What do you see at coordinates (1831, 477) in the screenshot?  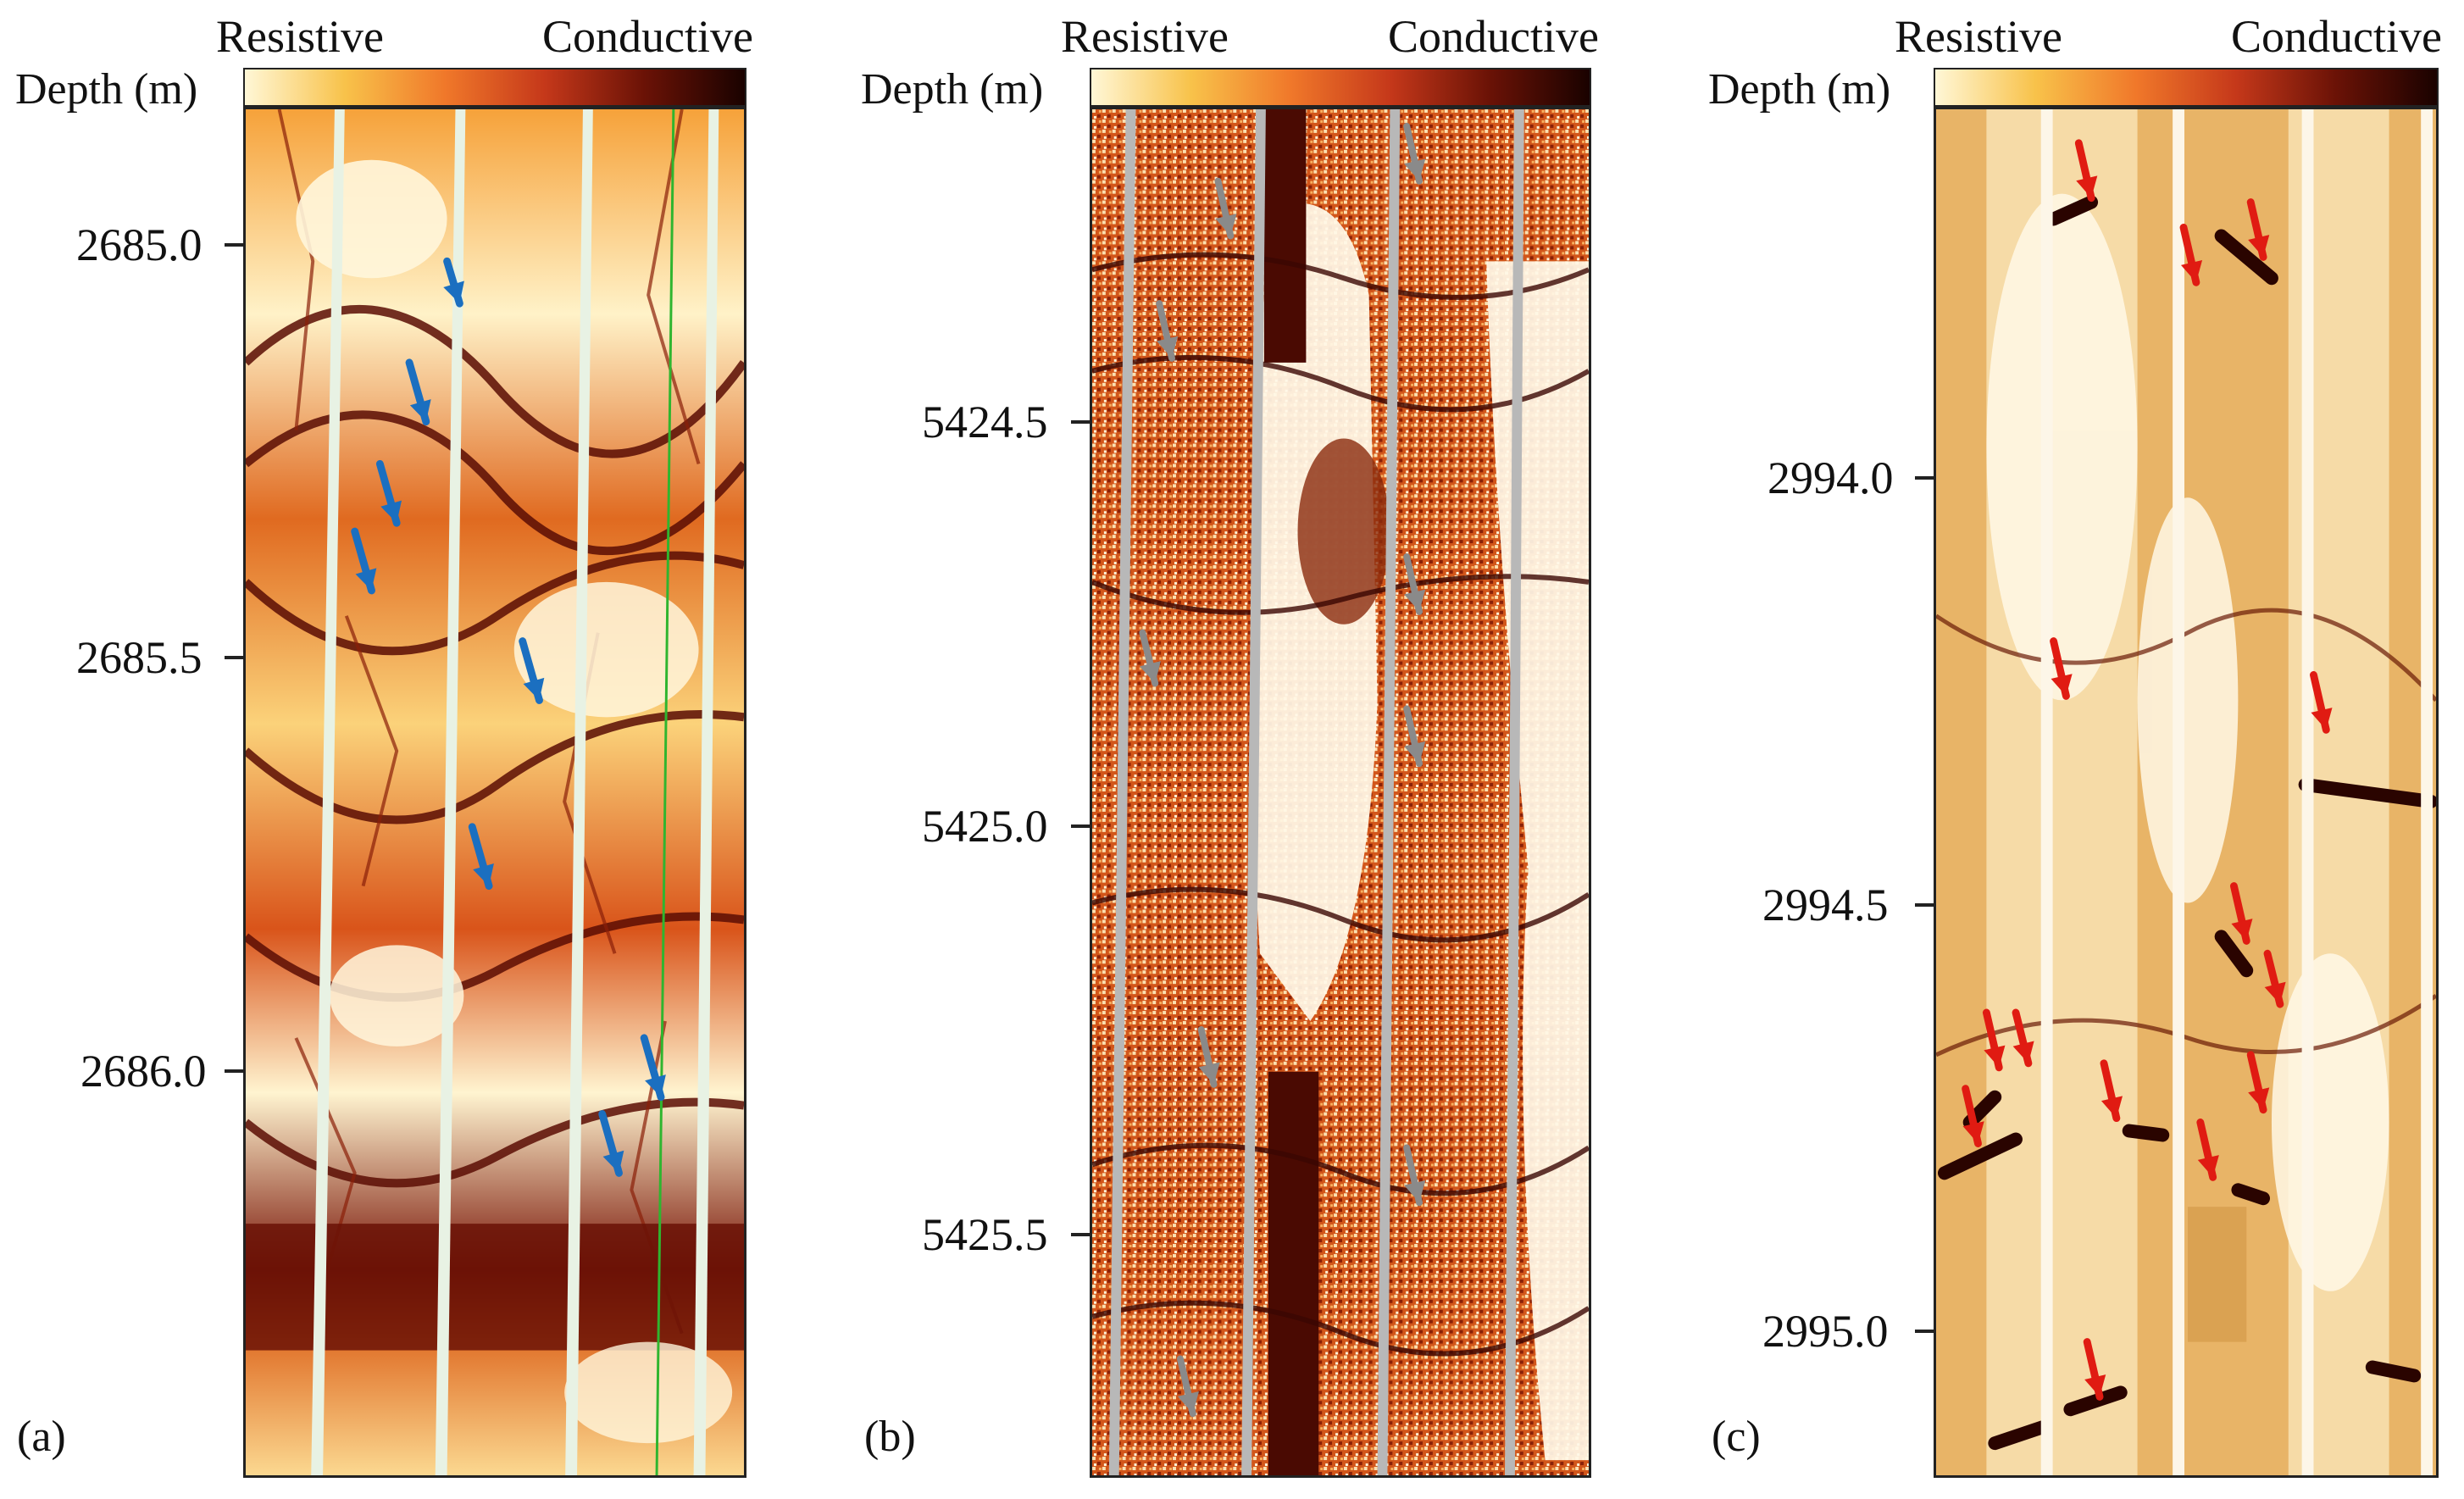 I see `depth-label-c-1: 2994.0` at bounding box center [1831, 477].